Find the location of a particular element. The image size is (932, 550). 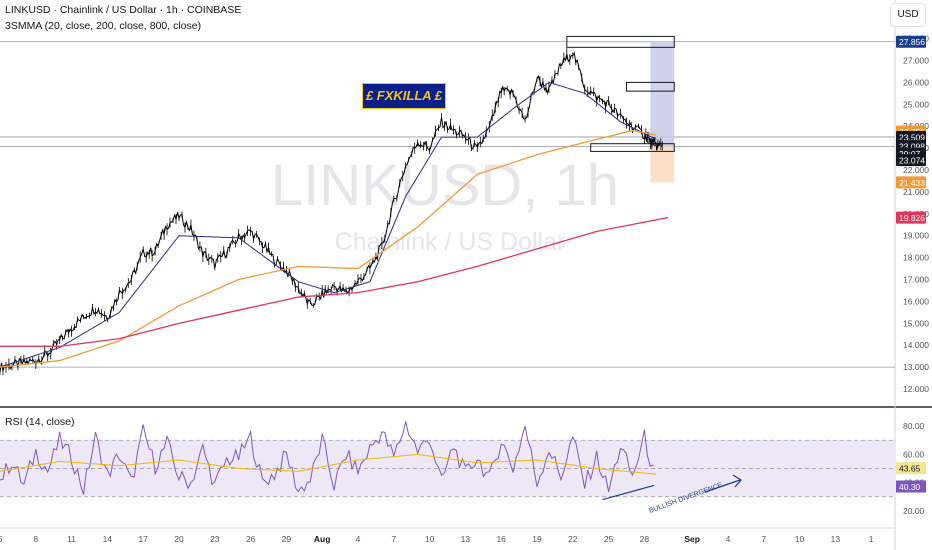

rsi-ma-line is located at coordinates (328, 464).